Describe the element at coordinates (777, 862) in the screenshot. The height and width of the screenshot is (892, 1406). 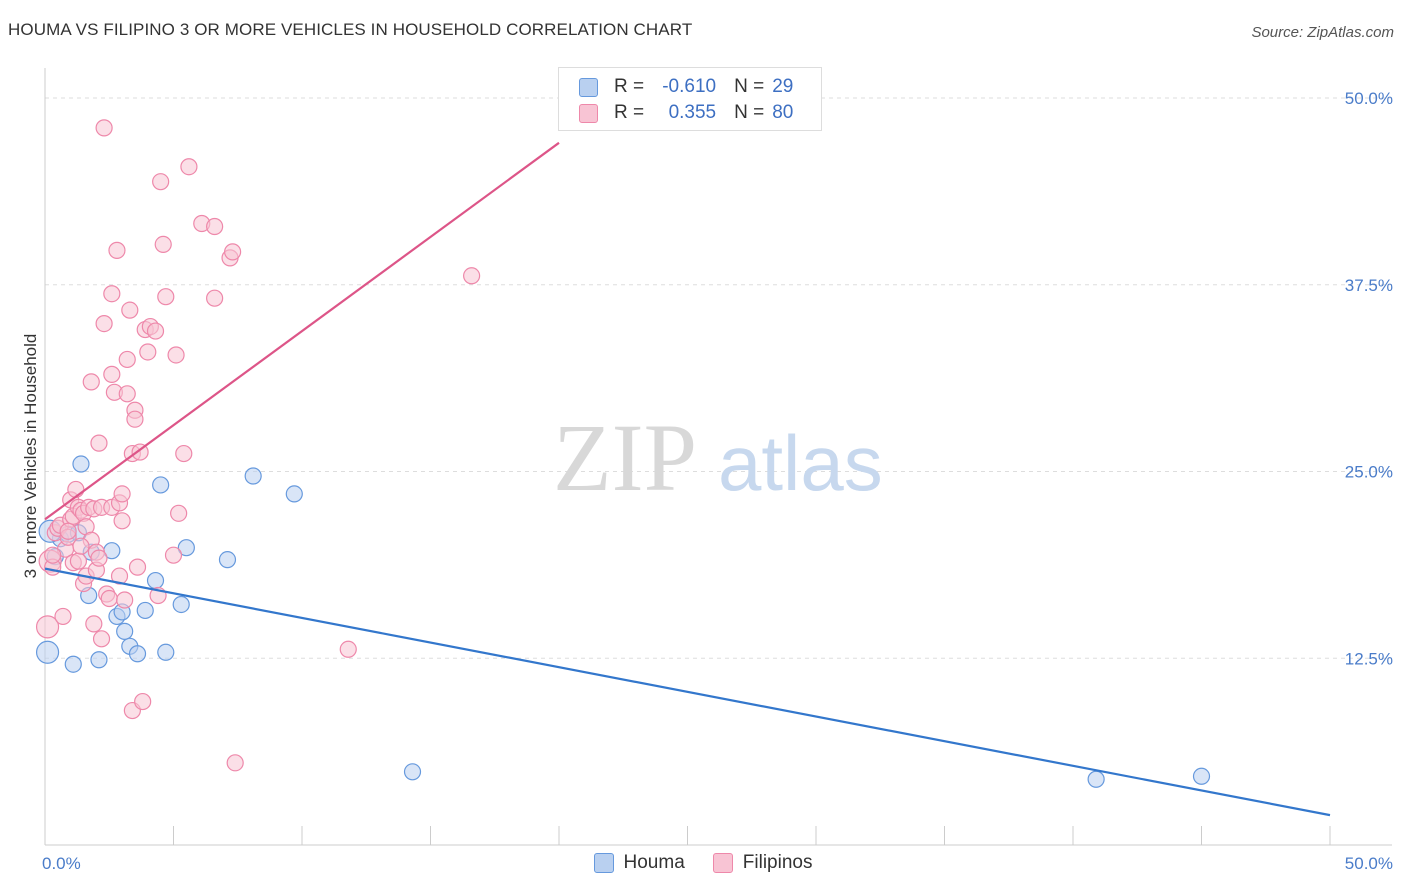
I see `filipinos-legend-label: Filipinos` at that location.